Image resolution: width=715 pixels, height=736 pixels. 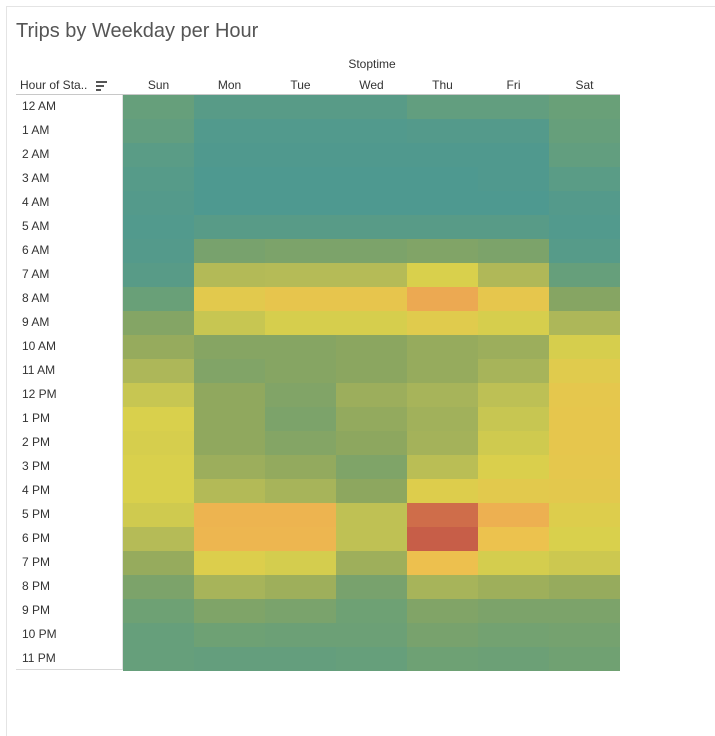 I want to click on row-label: 8 AM, so click(x=35, y=298).